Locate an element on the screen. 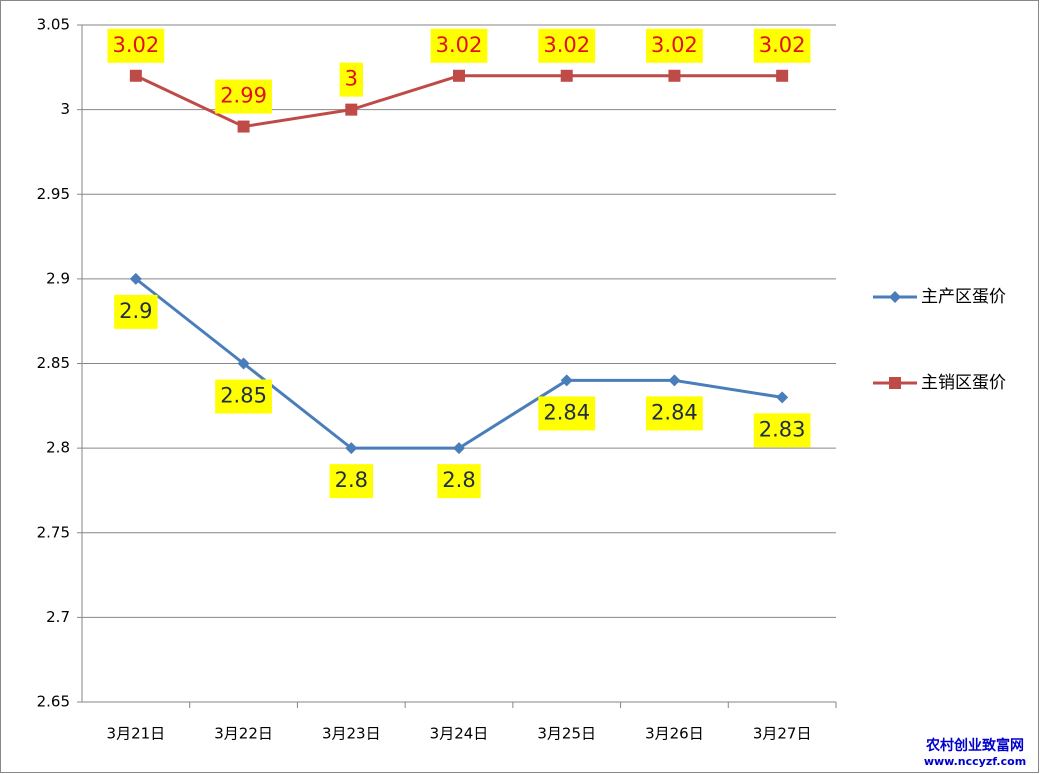 This screenshot has height=774, width=1040. data-label: 2.85 is located at coordinates (243, 396).